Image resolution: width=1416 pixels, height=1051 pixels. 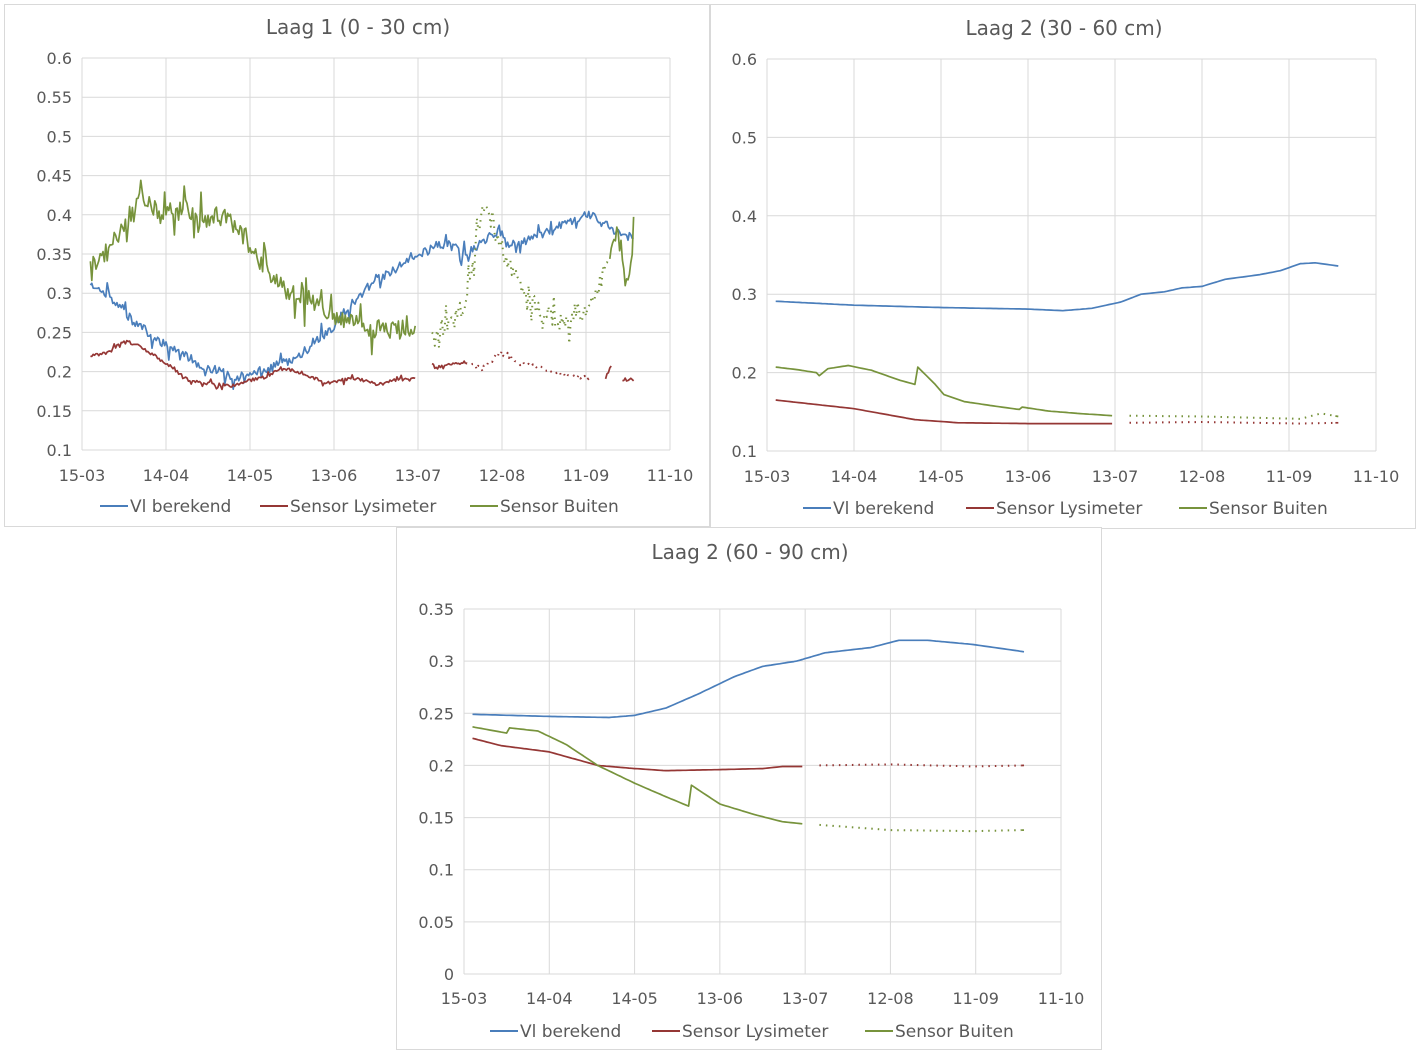 What do you see at coordinates (54, 97) in the screenshot?
I see `y-tick-label: 0.55` at bounding box center [54, 97].